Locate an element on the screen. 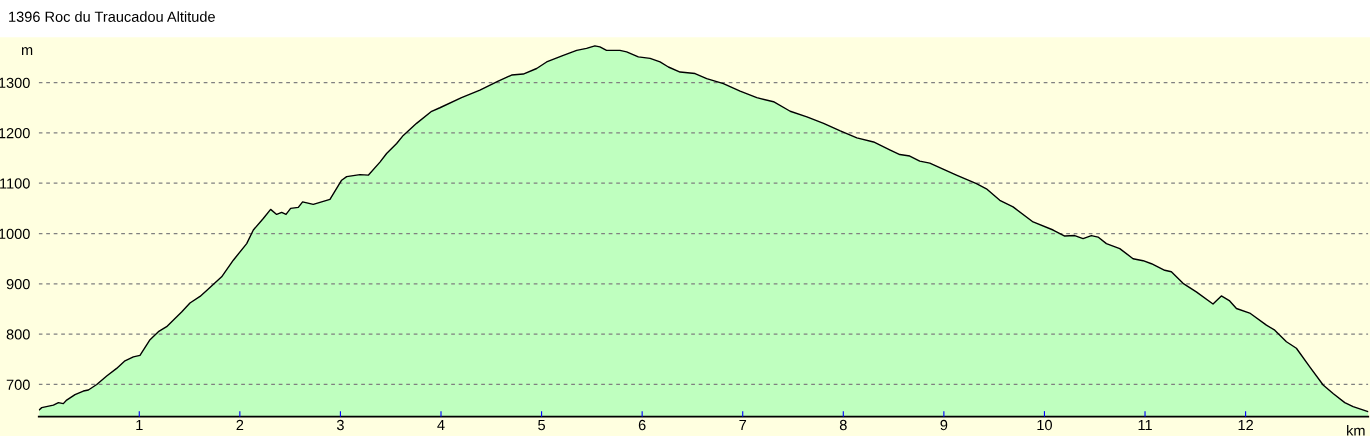  x-tick-label: 2 is located at coordinates (240, 425).